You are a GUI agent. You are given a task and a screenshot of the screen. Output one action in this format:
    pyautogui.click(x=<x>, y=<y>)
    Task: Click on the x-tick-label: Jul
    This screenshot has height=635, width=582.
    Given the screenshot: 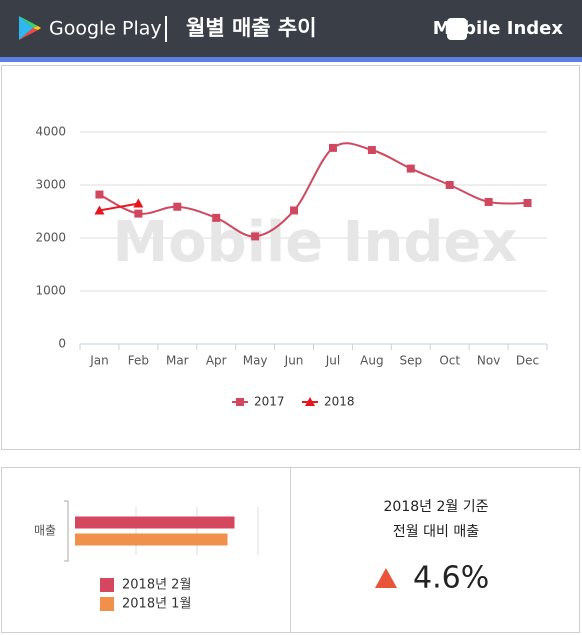 What is the action you would take?
    pyautogui.click(x=332, y=361)
    